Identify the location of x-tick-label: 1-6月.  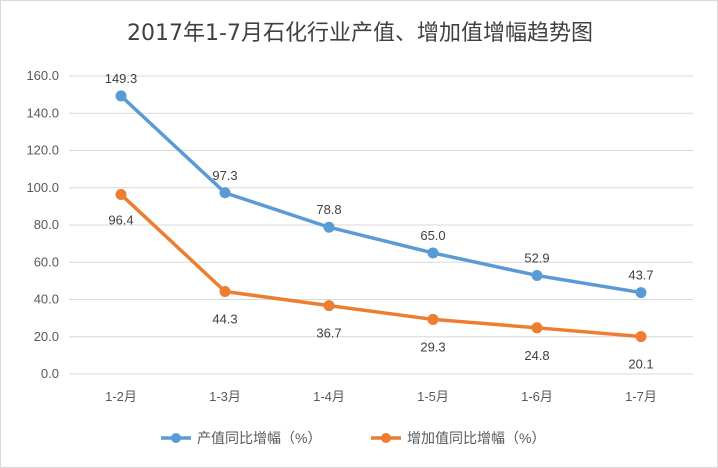
(537, 396).